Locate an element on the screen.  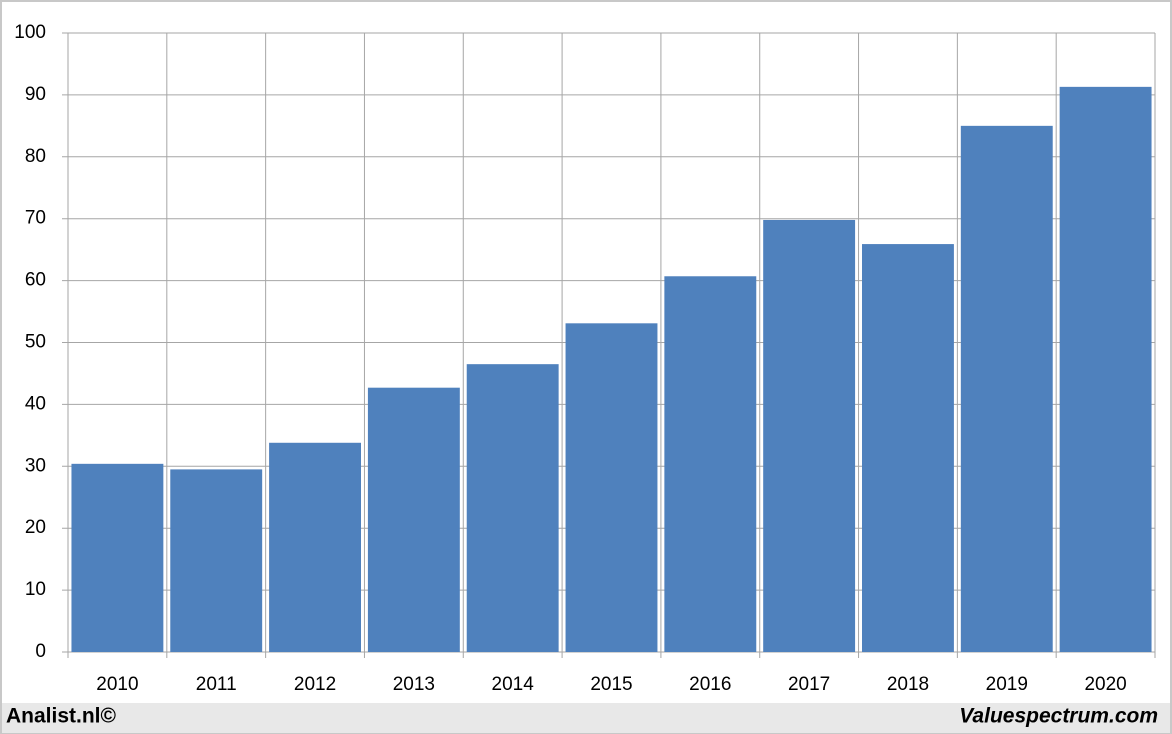
y-tick-label: 10 is located at coordinates (35, 589).